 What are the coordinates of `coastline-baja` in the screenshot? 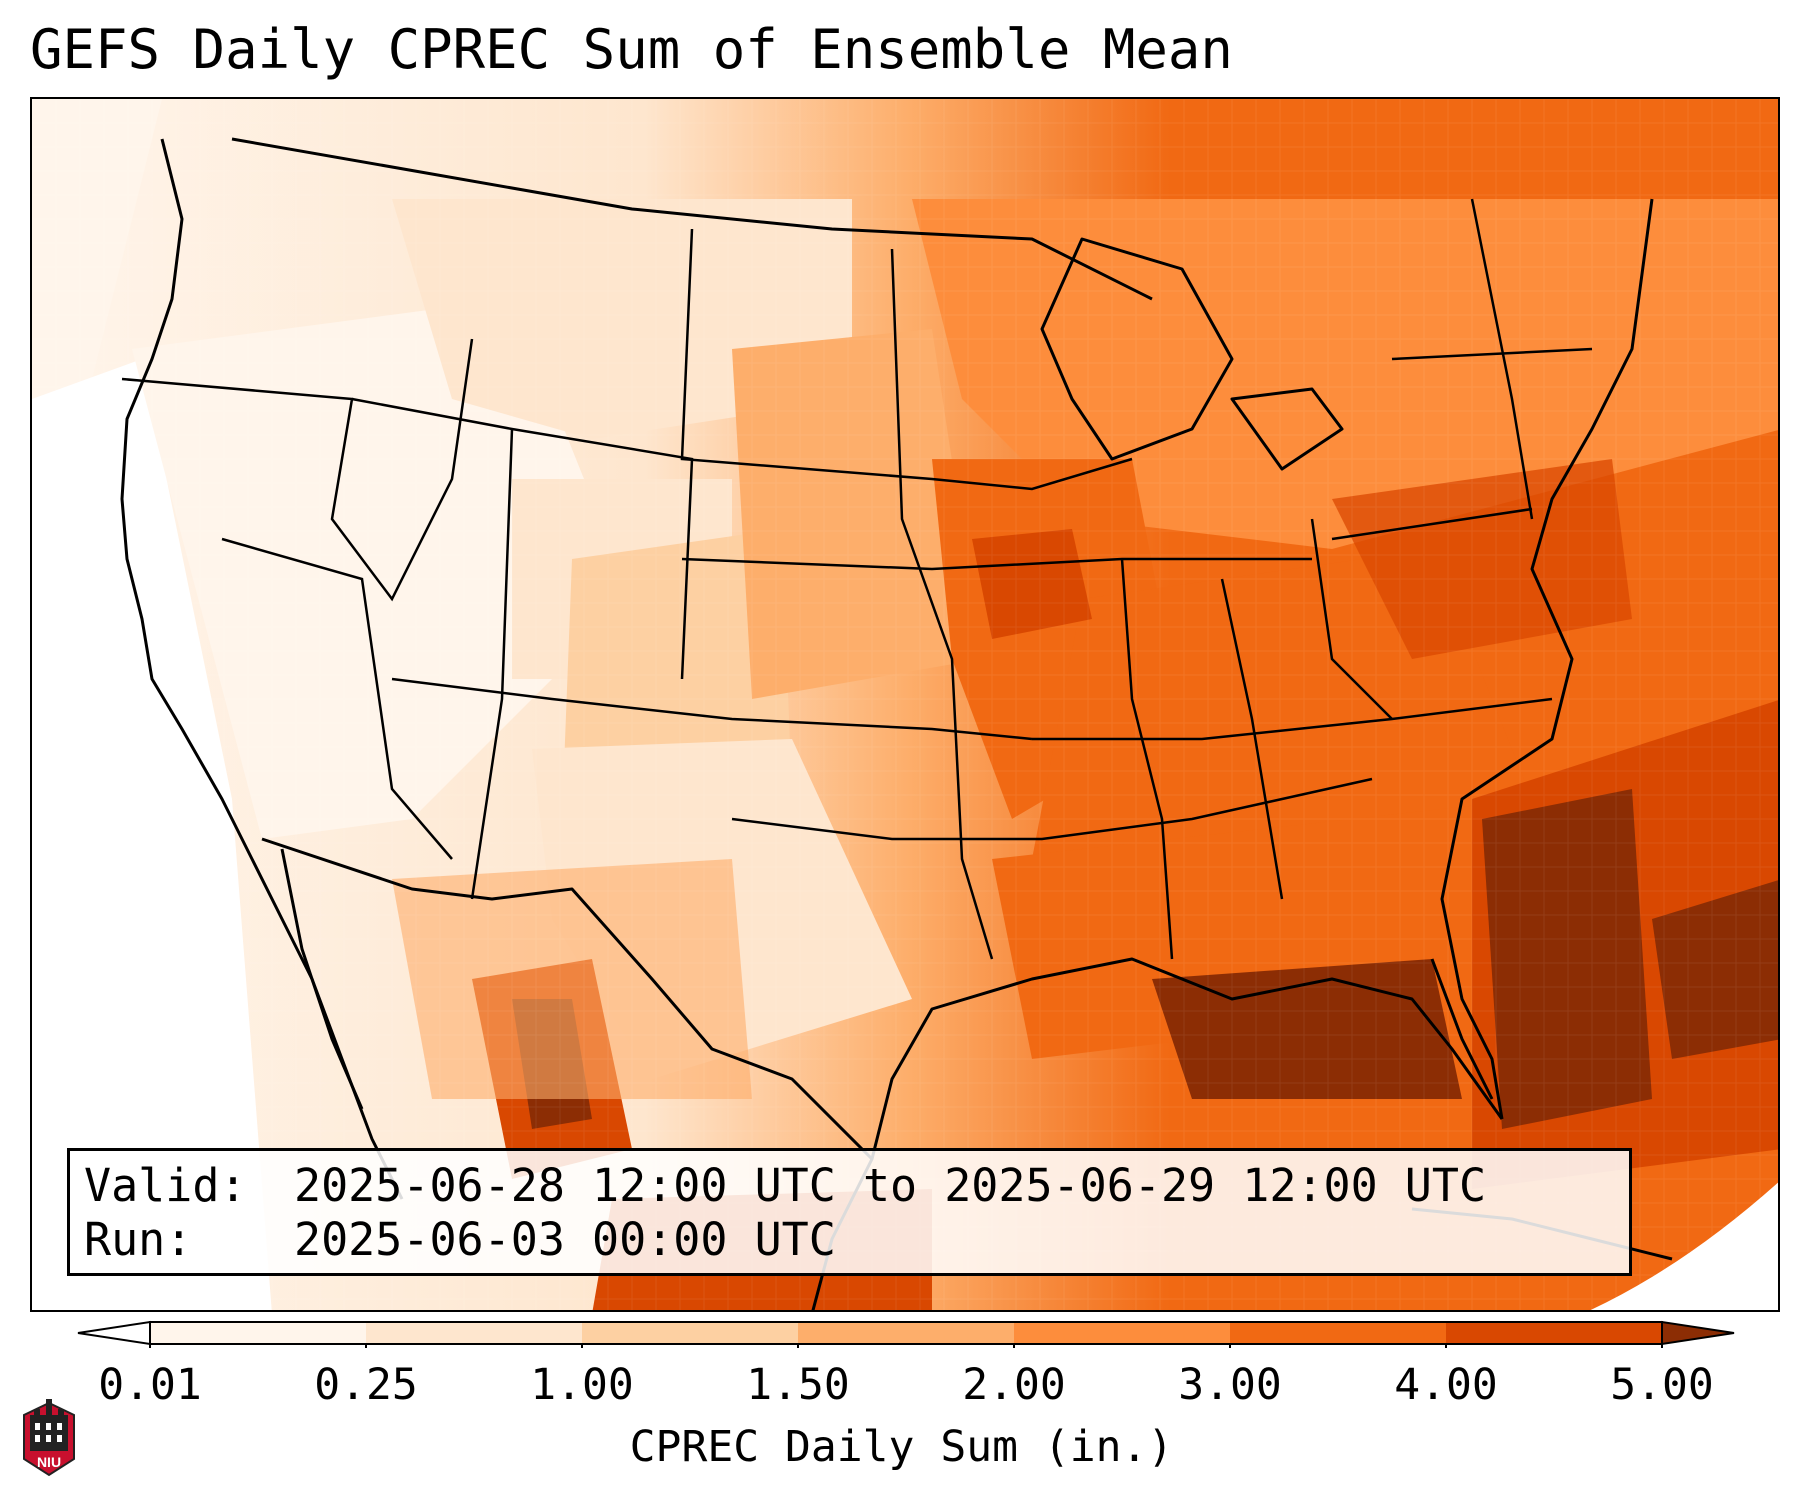 It's located at (322, 979).